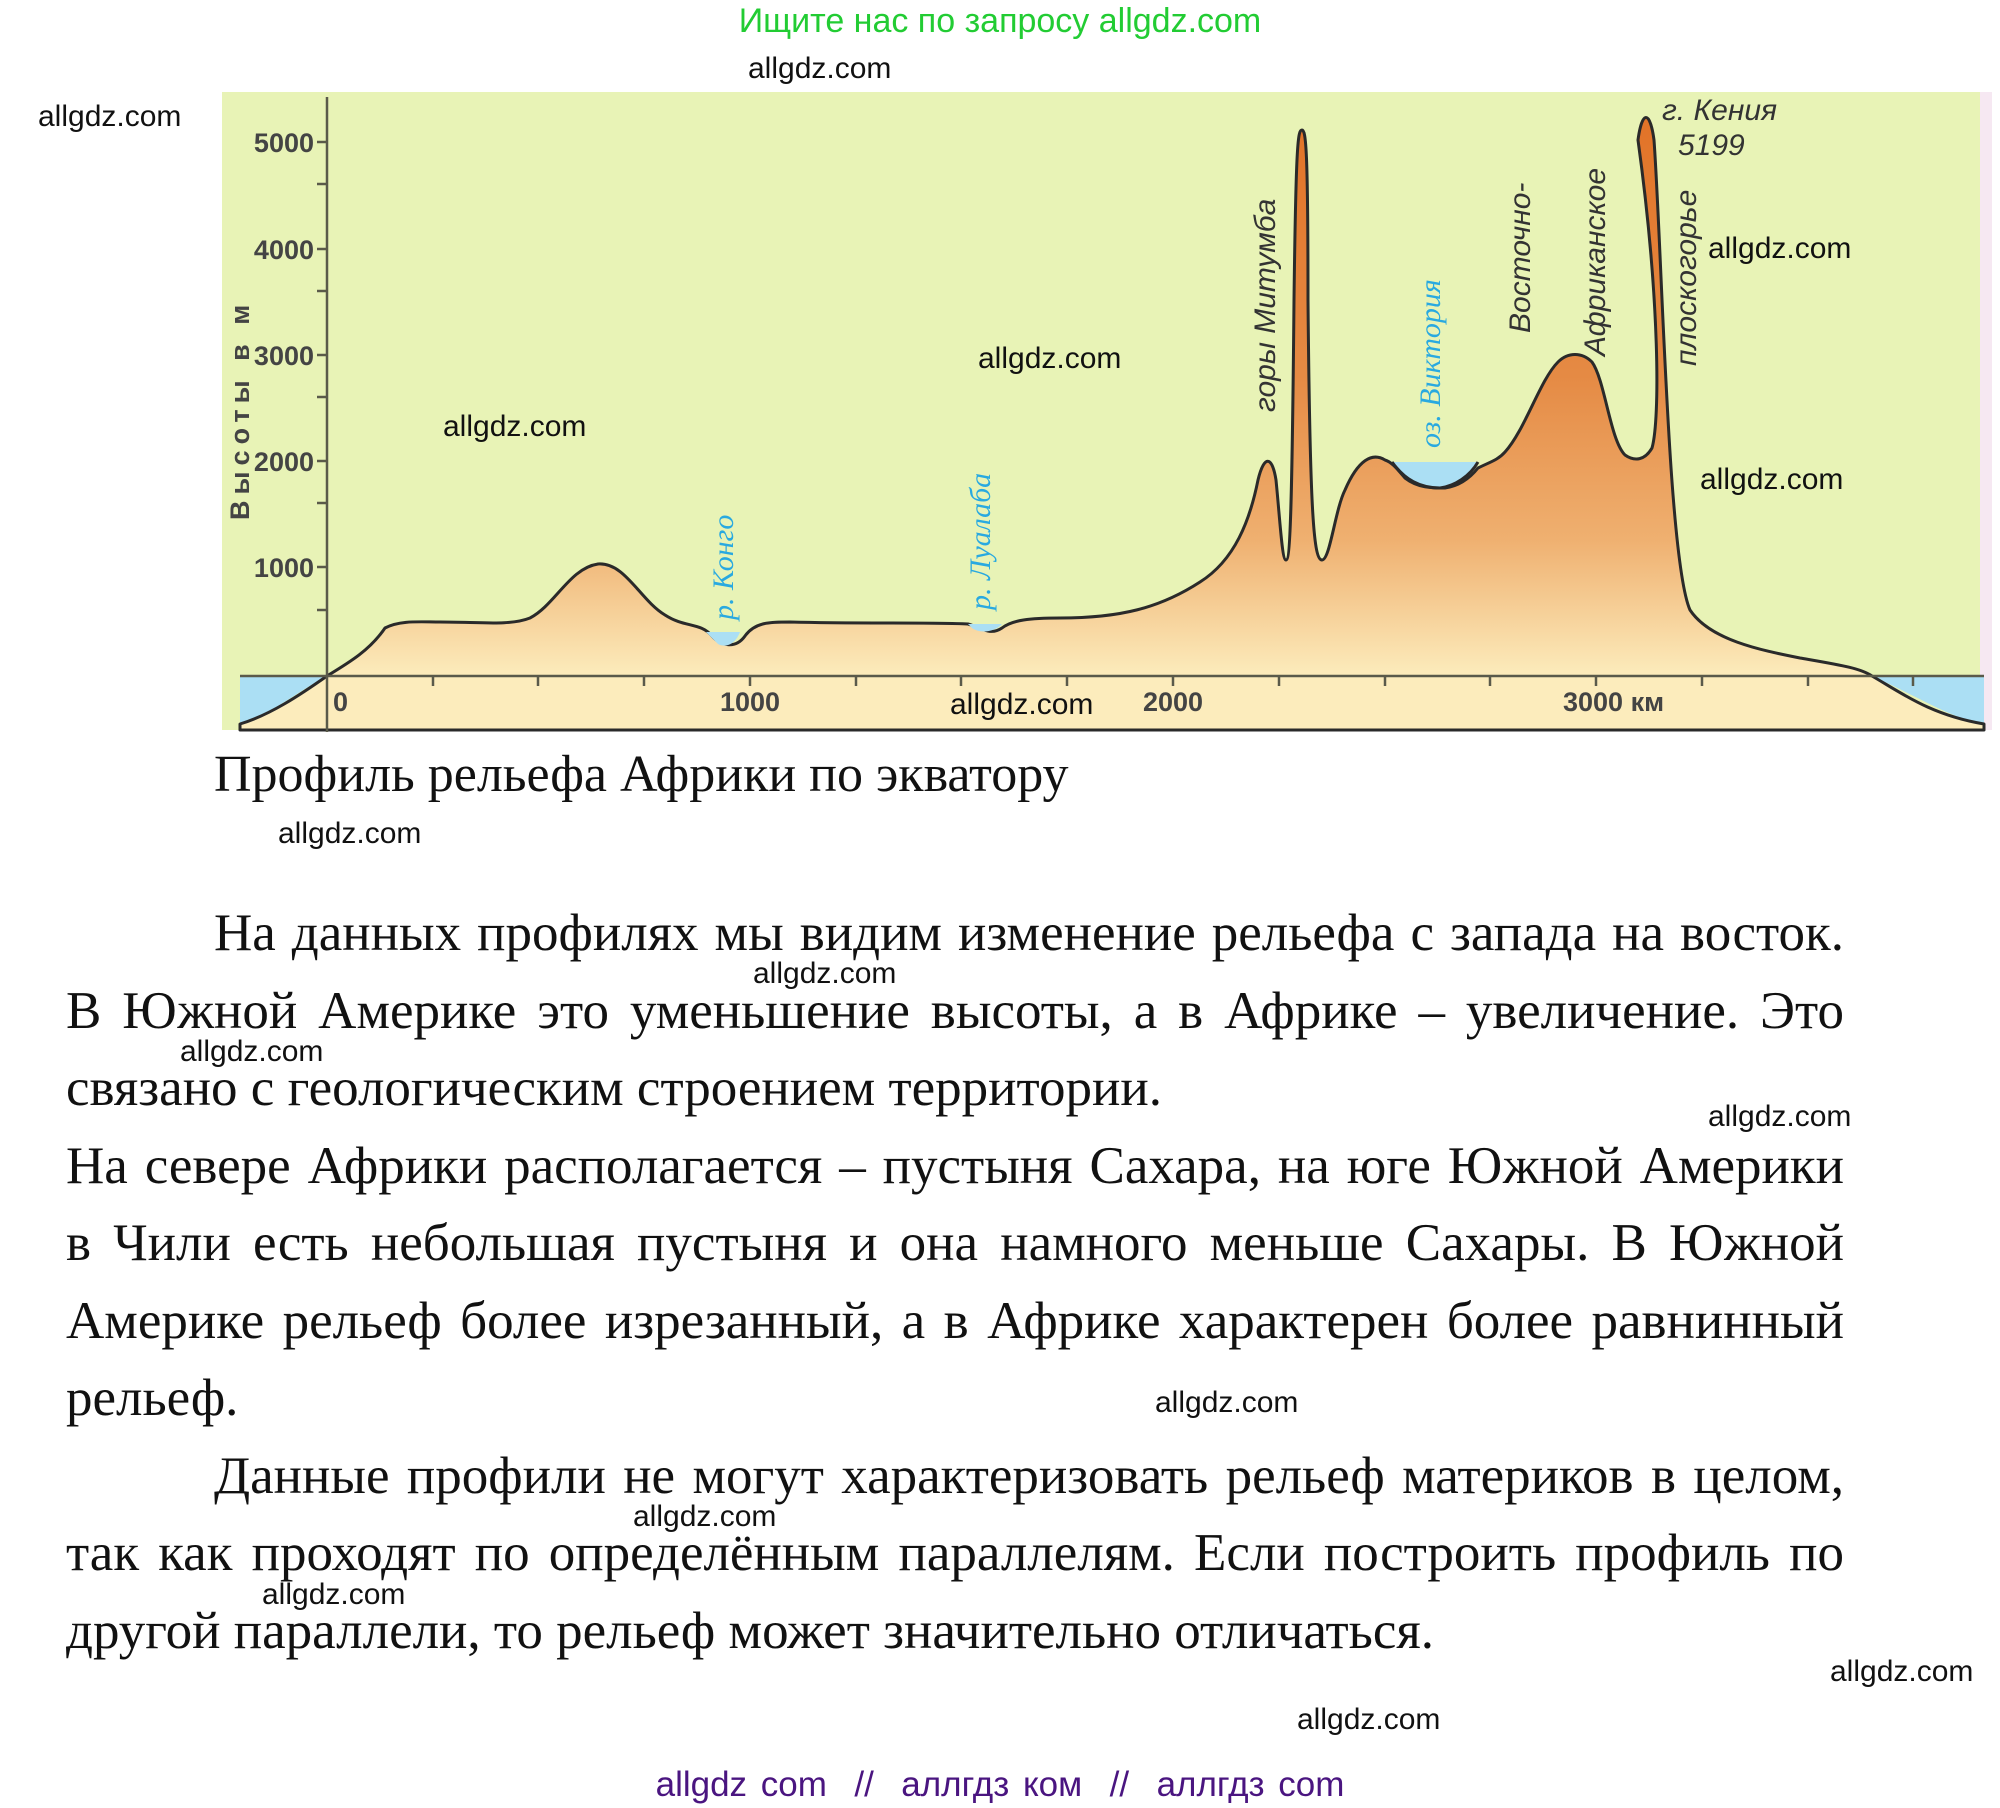 This screenshot has height=1808, width=2000. What do you see at coordinates (980, 542) in the screenshot?
I see `label-lualaba-river: р. Луалаба` at bounding box center [980, 542].